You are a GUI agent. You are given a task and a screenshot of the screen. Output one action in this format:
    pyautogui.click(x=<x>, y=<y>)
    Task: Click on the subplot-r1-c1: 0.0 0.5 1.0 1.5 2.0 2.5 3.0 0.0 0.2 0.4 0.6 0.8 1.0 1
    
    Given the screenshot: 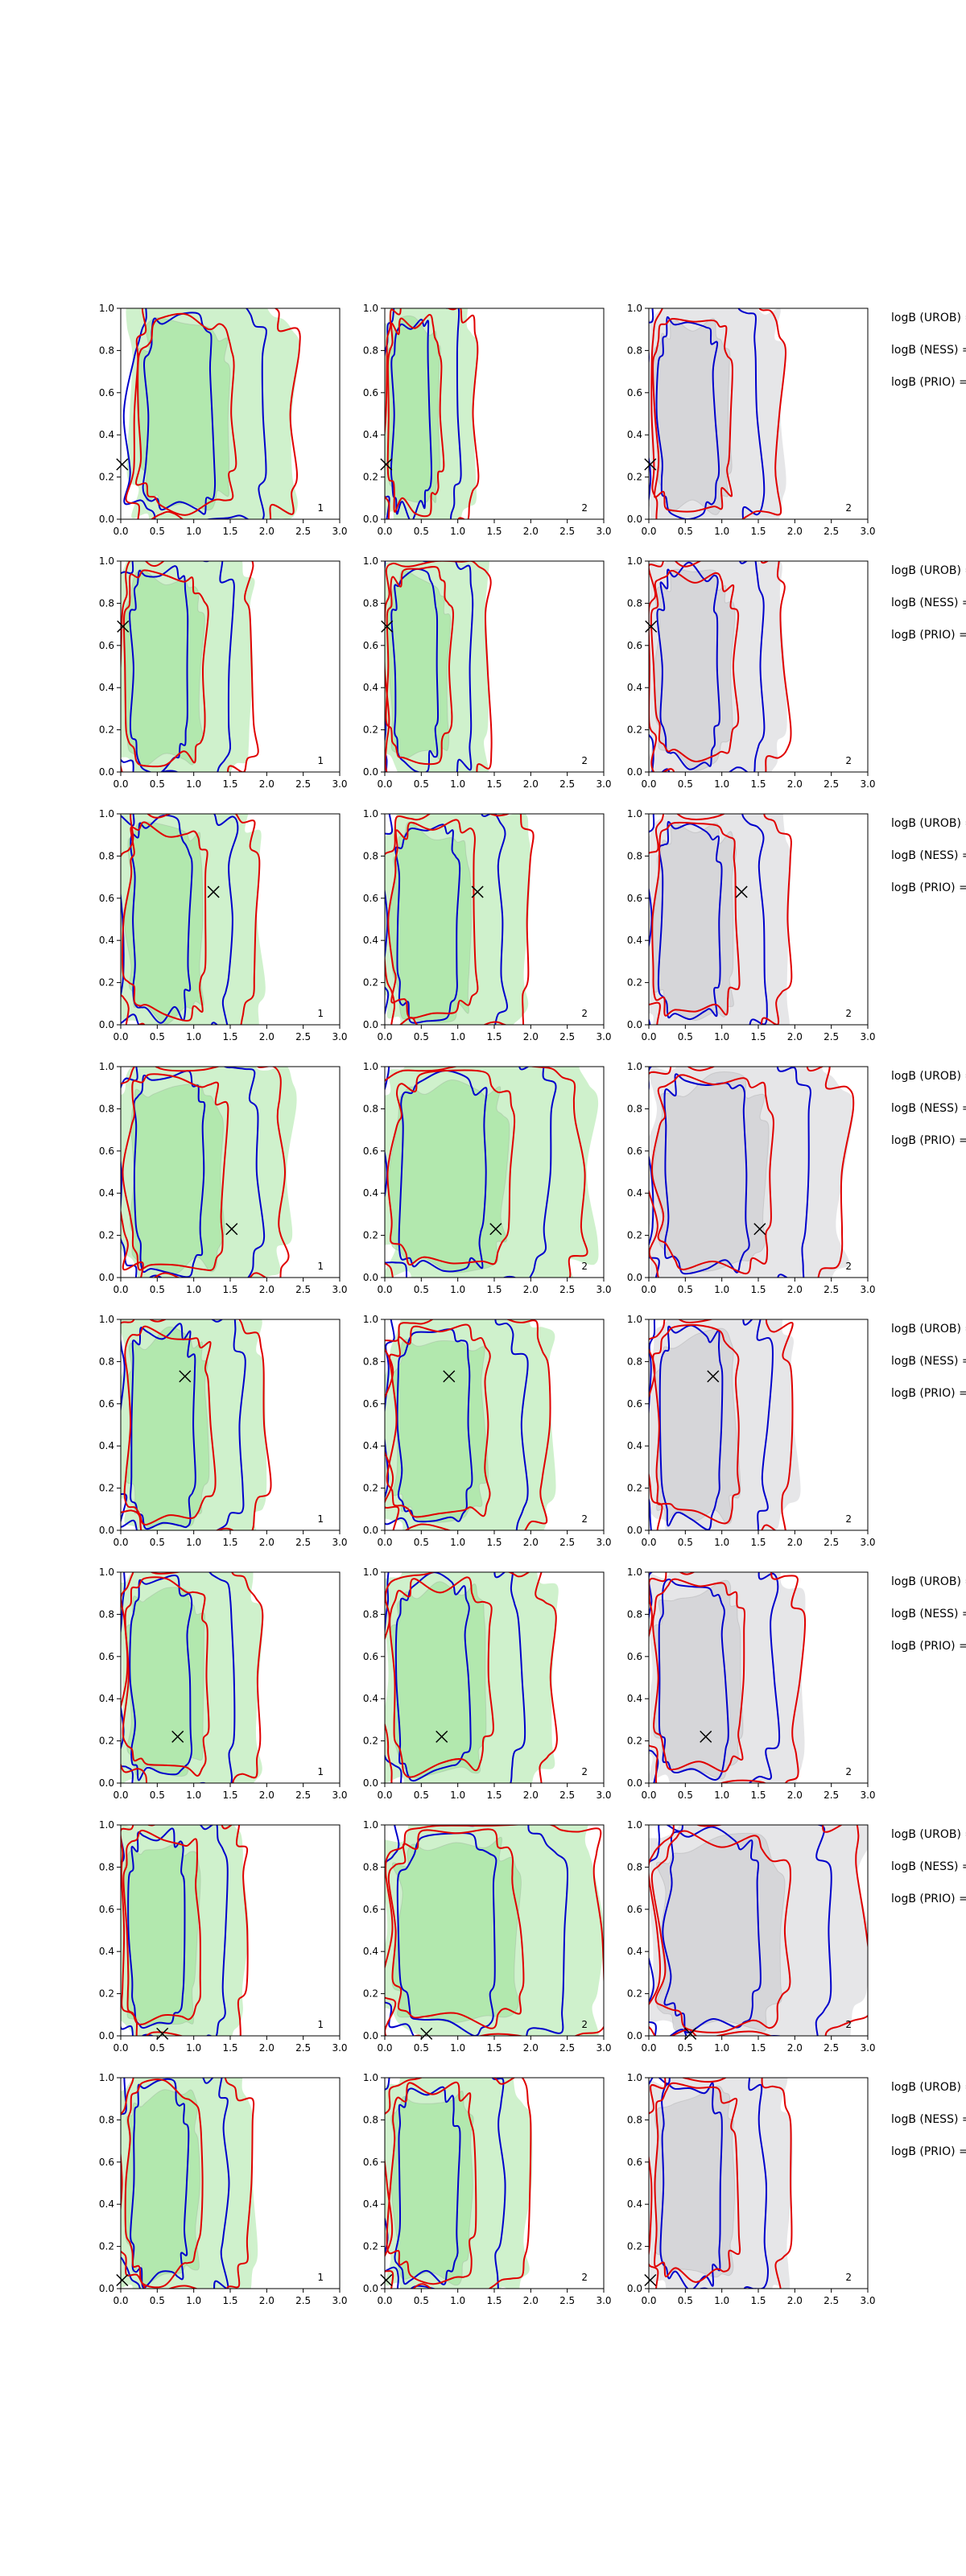 What is the action you would take?
    pyautogui.click(x=223, y=420)
    